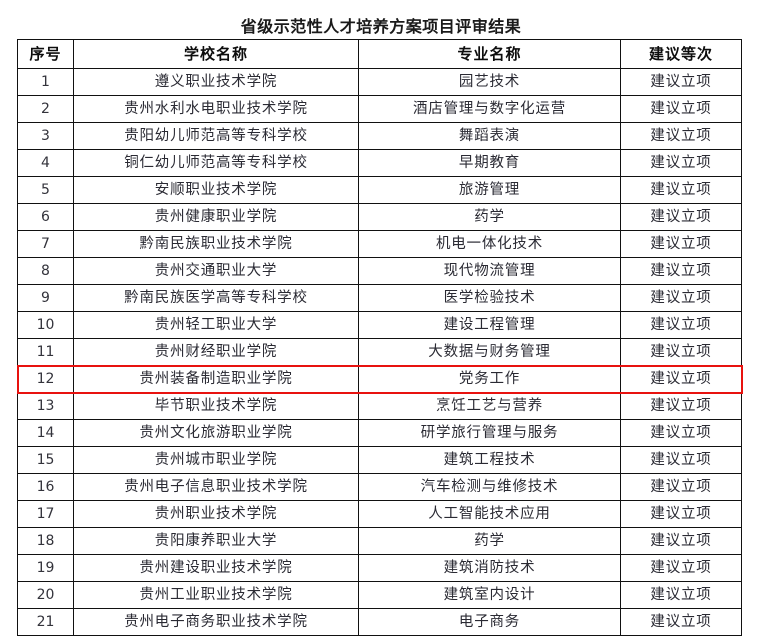  Describe the element at coordinates (216, 190) in the screenshot. I see `cell-school: 安顺职业技术学院` at that location.